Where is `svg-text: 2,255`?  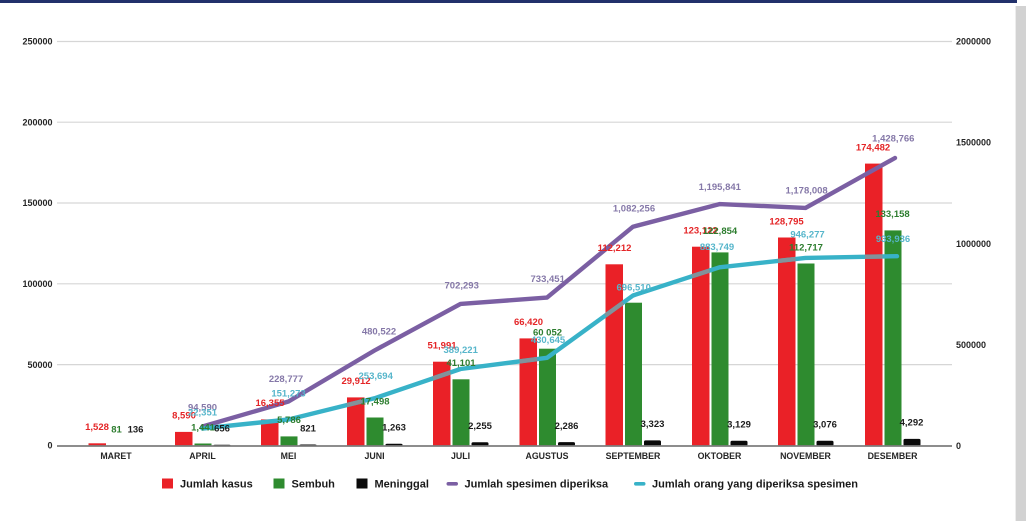
svg-text: 2,255 is located at coordinates (480, 426).